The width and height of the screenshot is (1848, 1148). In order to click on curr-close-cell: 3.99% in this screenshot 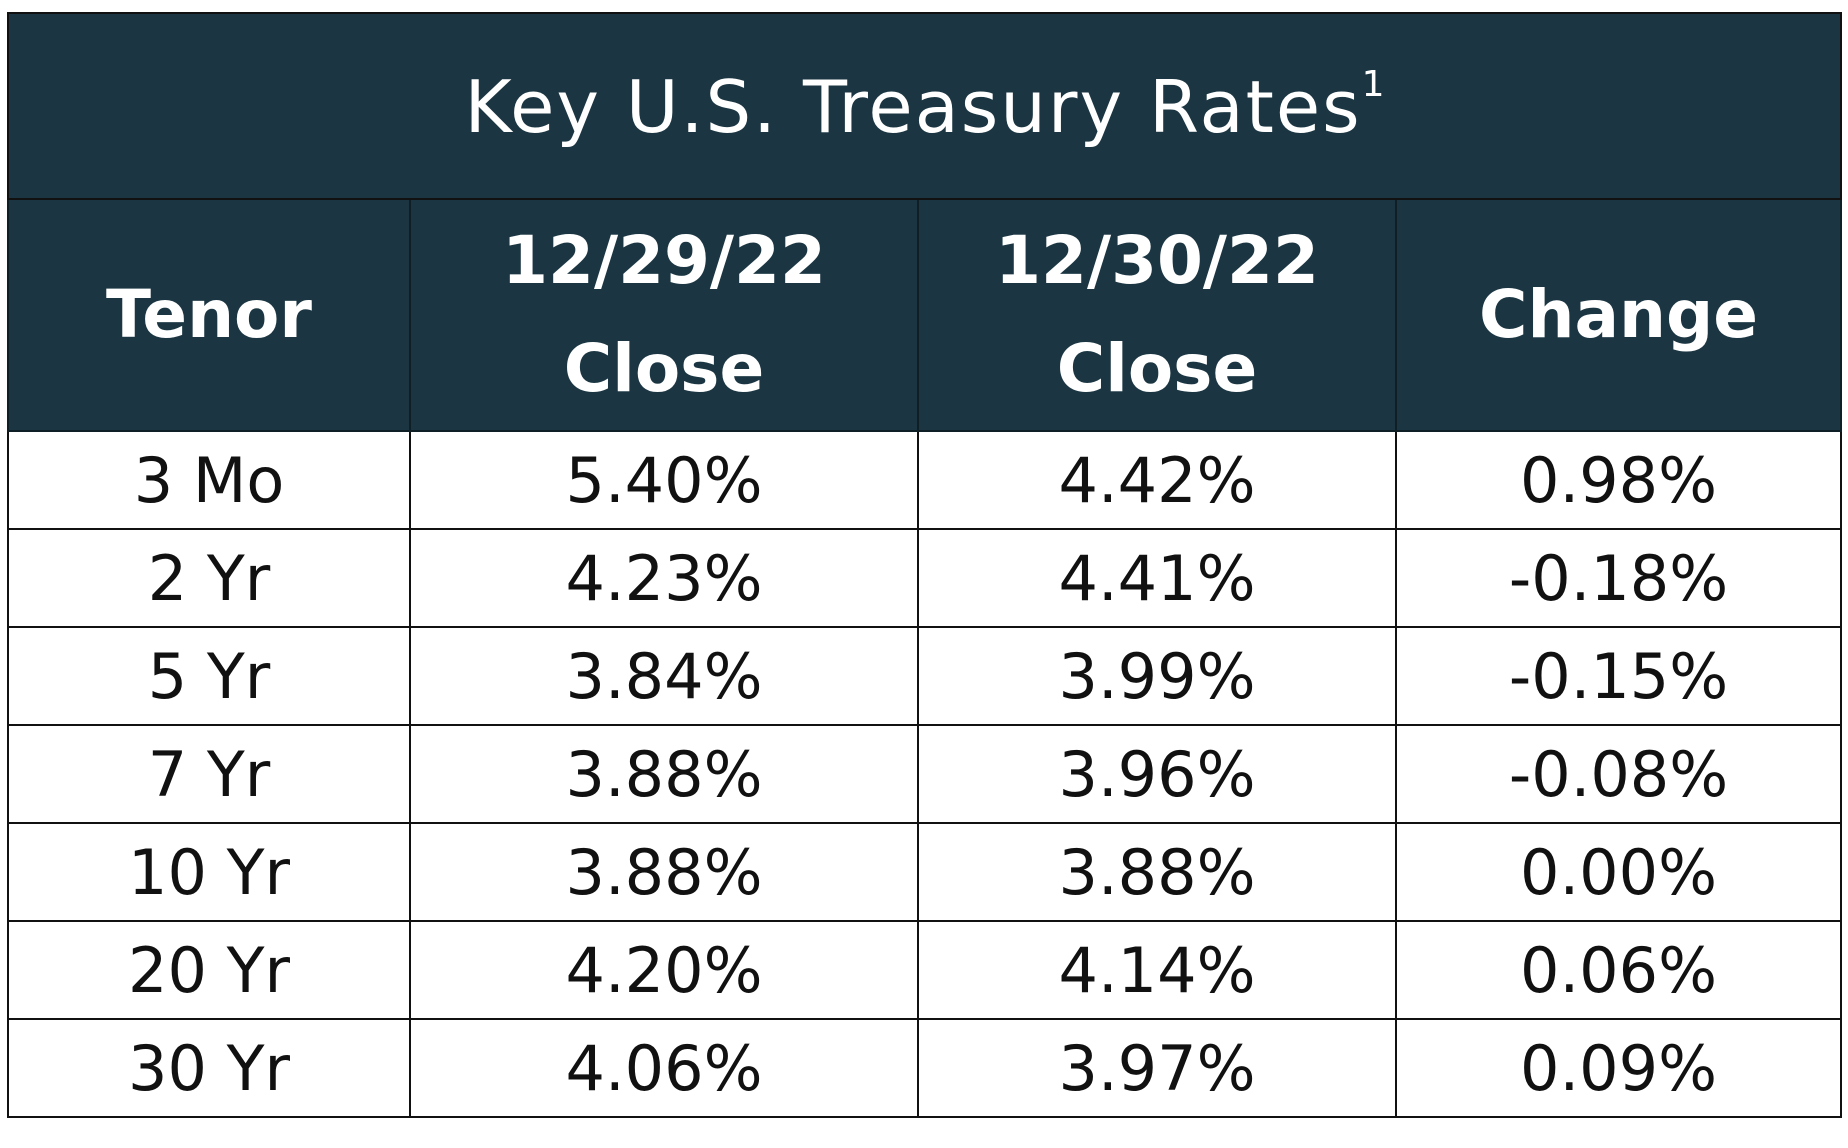, I will do `click(1157, 676)`.